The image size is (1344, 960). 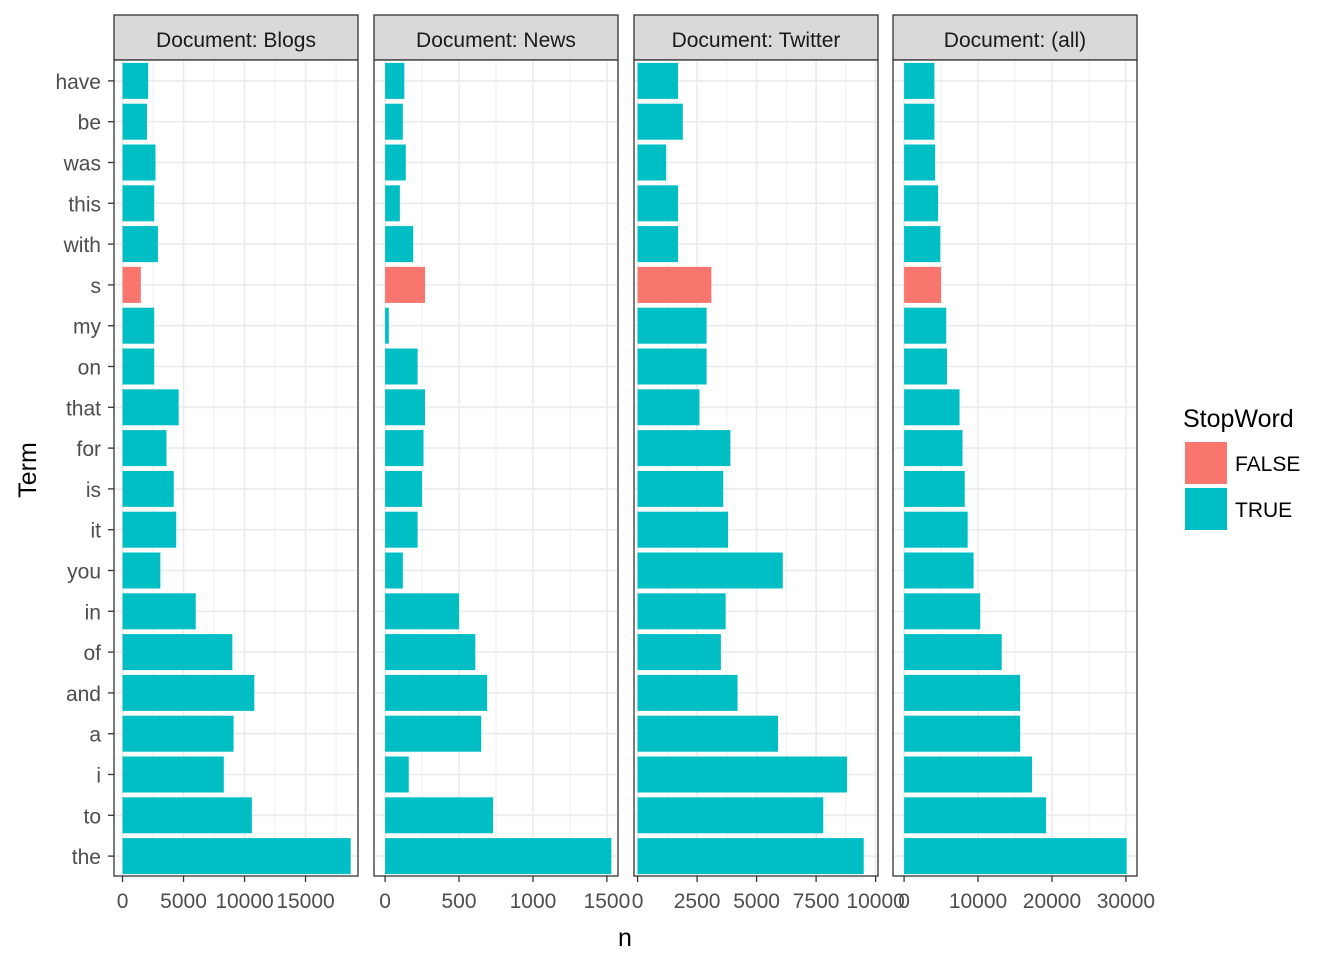 I want to click on facet-strip-label: Document: News, so click(x=496, y=40).